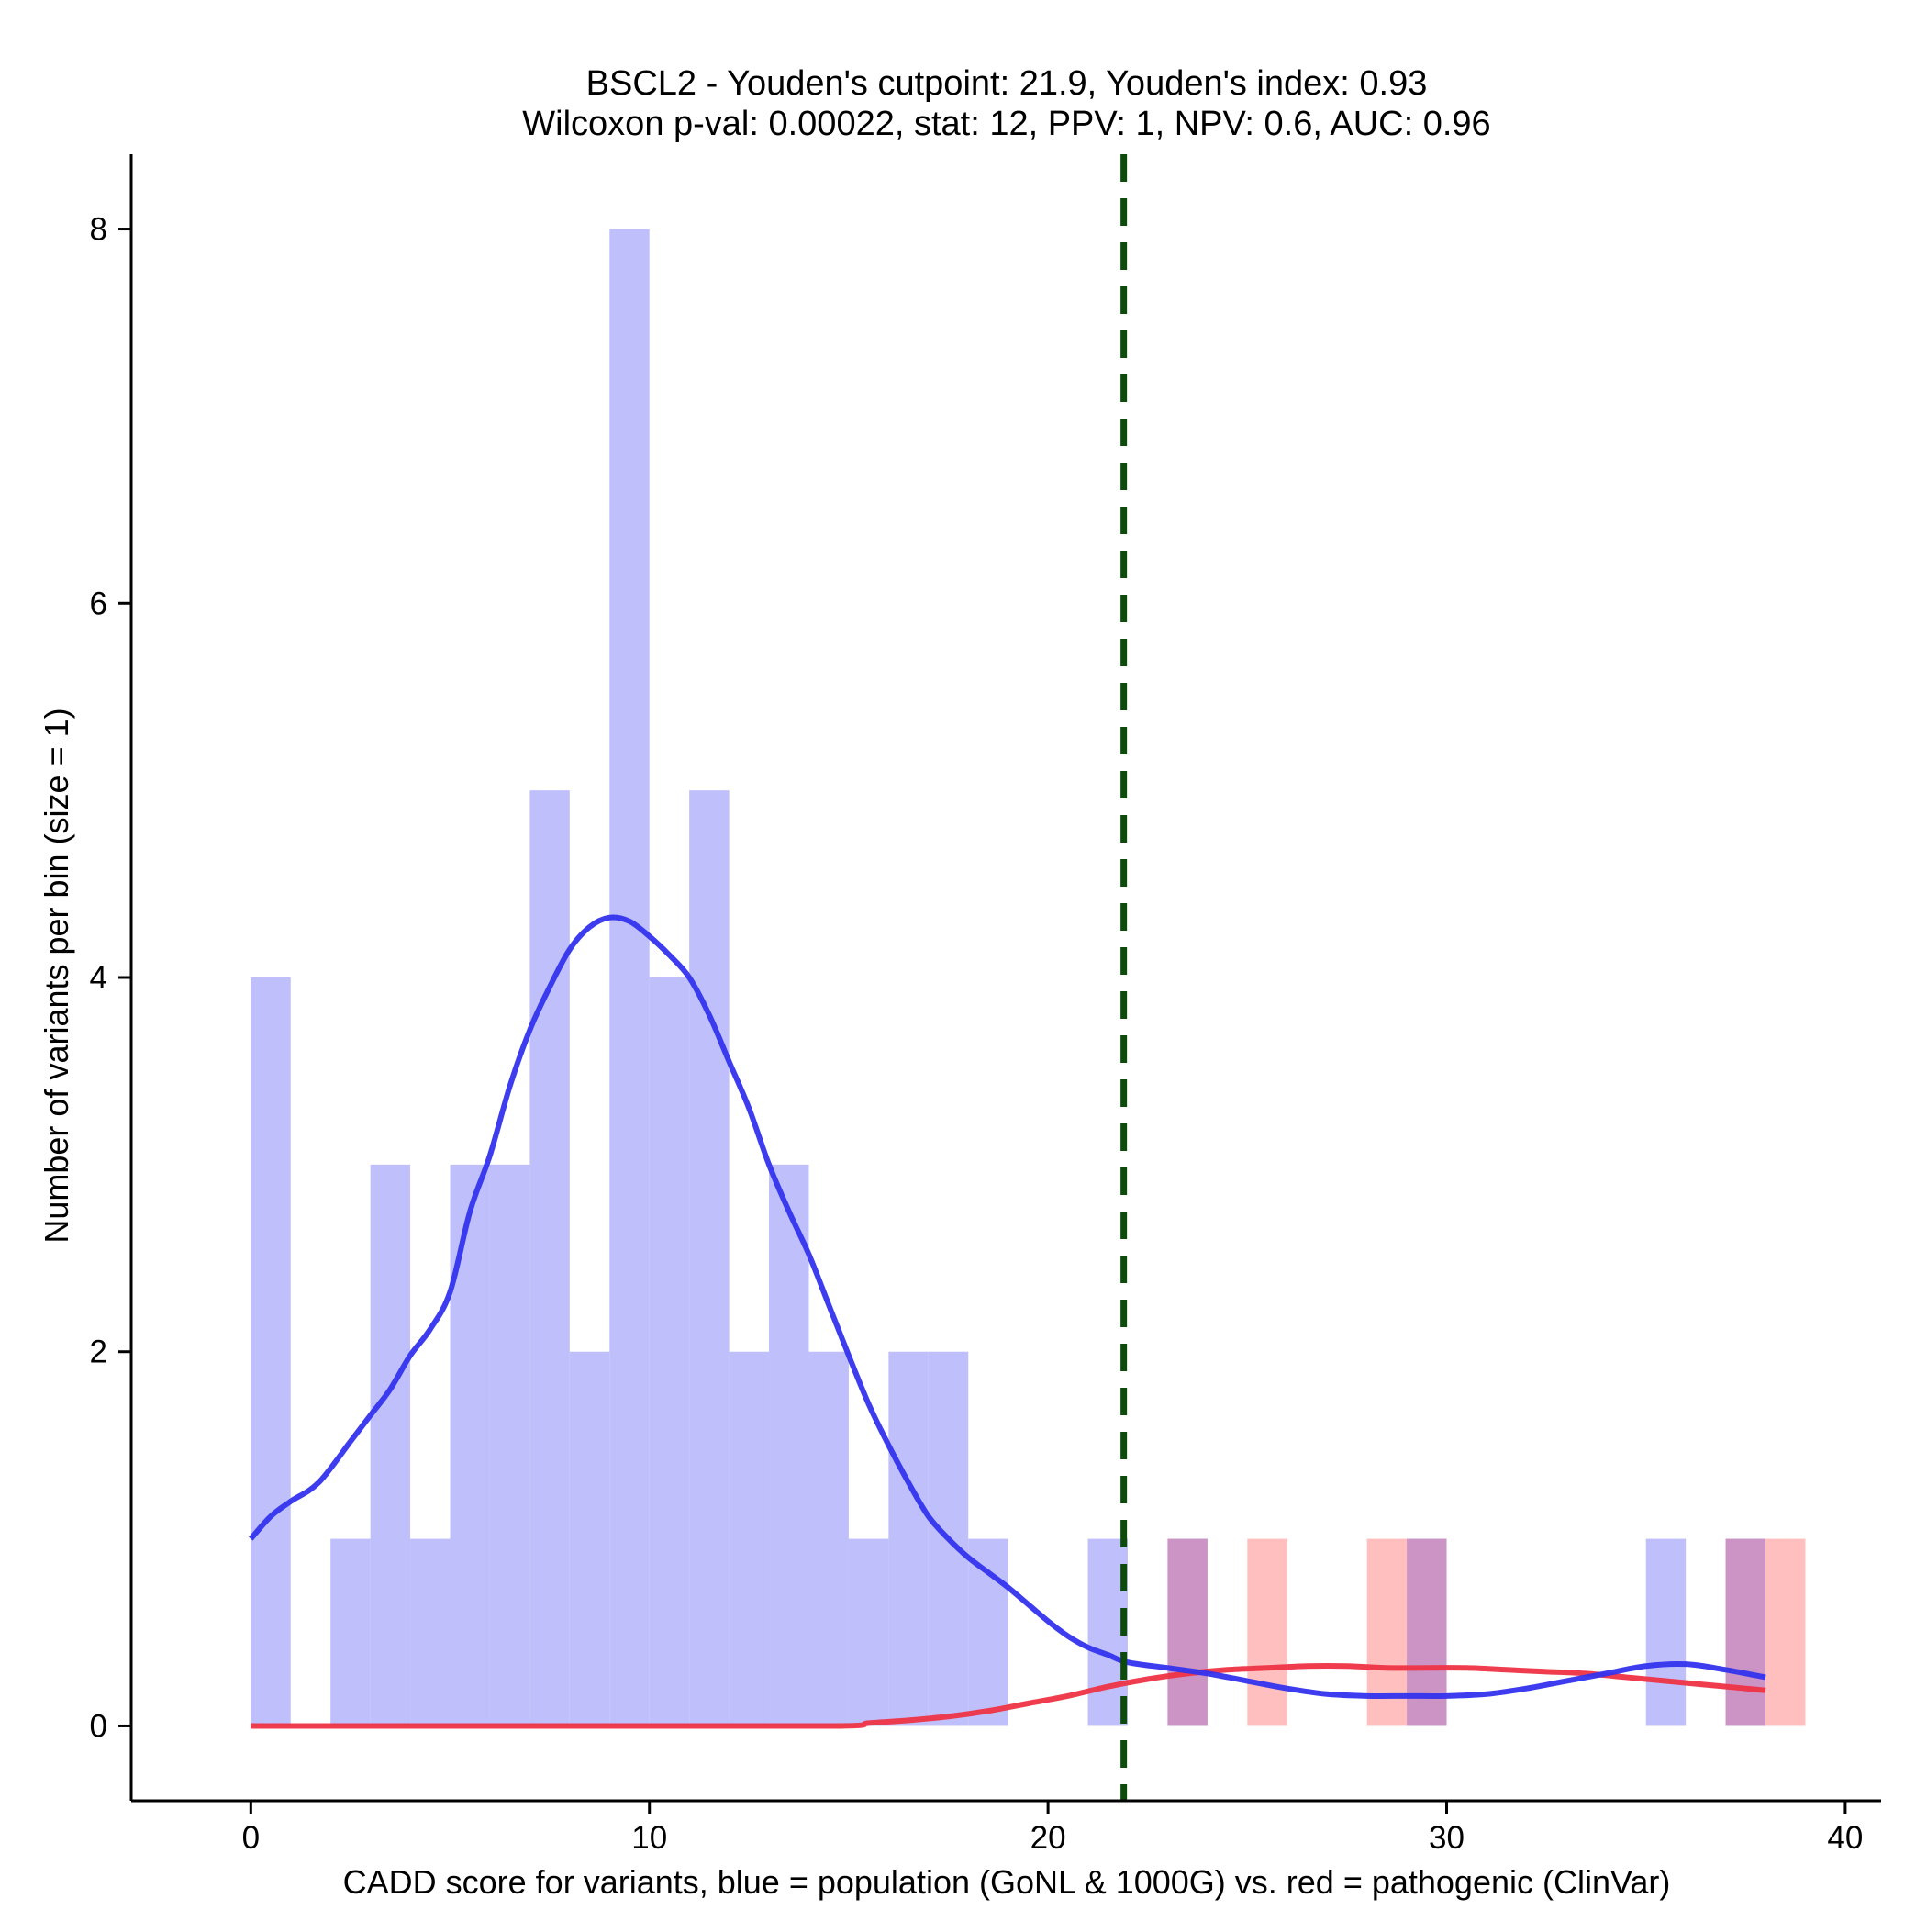  I want to click on y-tick-label-2: 2, so click(98, 1352).